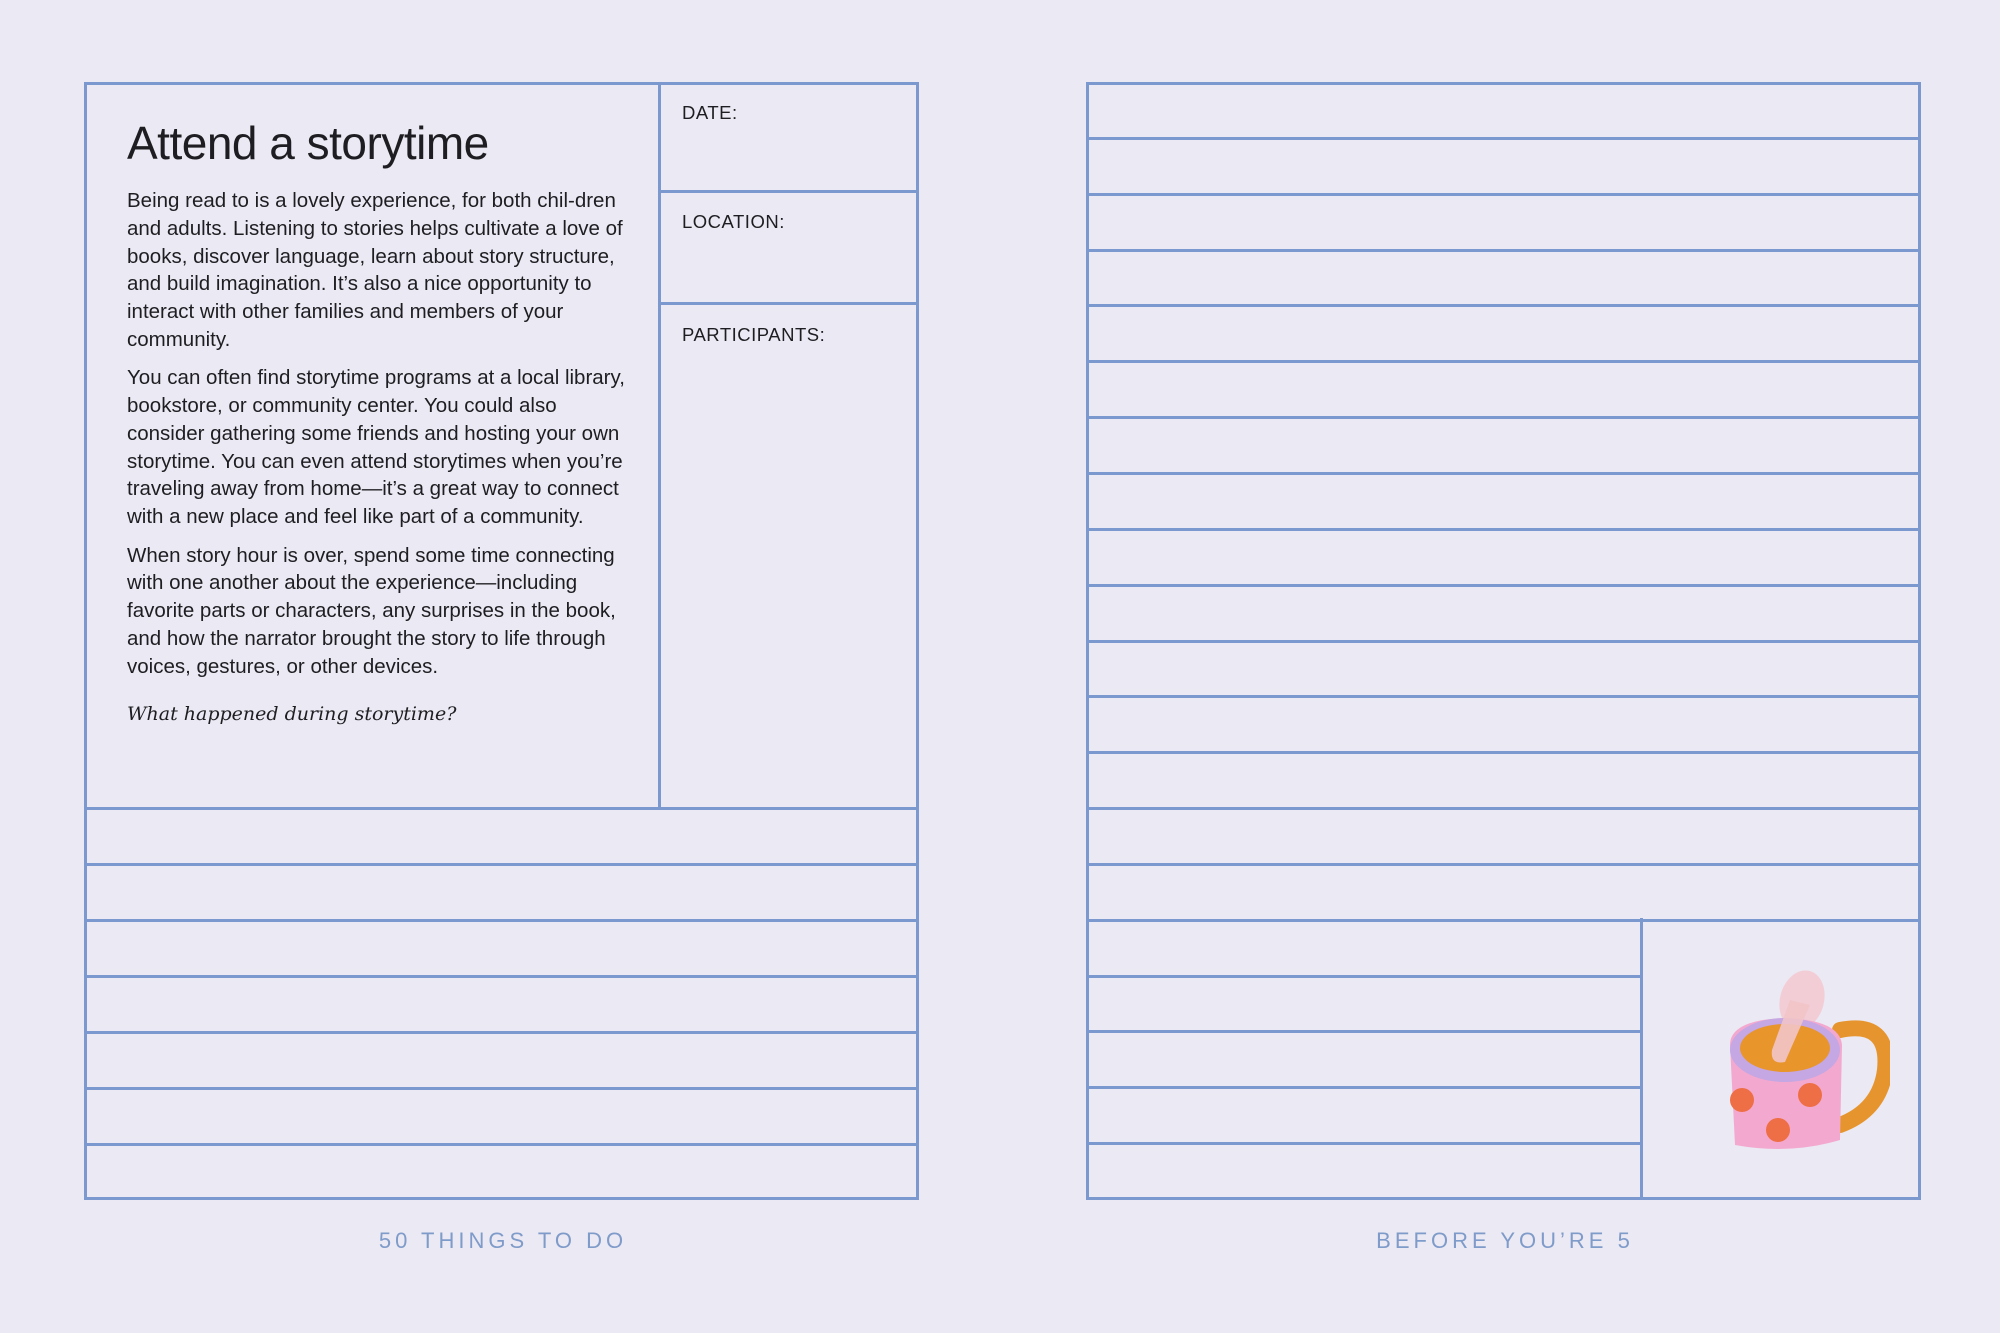  Describe the element at coordinates (292, 713) in the screenshot. I see `prompt-question: What happened during storytime?` at that location.